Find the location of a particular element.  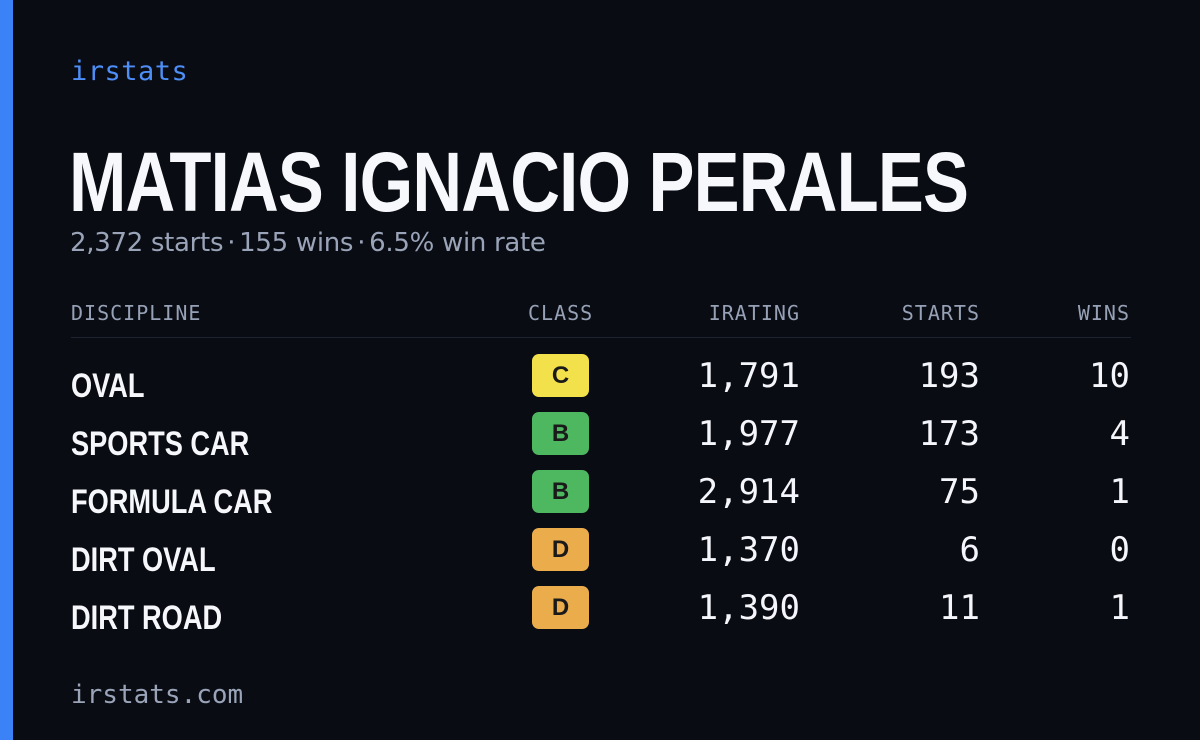

discipline-label: OVAL is located at coordinates (108, 386).